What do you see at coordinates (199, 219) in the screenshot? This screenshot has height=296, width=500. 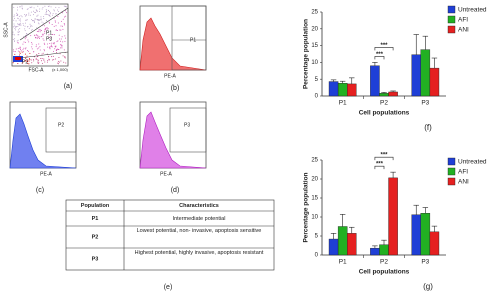 I see `table-cell: Intermediate potential` at bounding box center [199, 219].